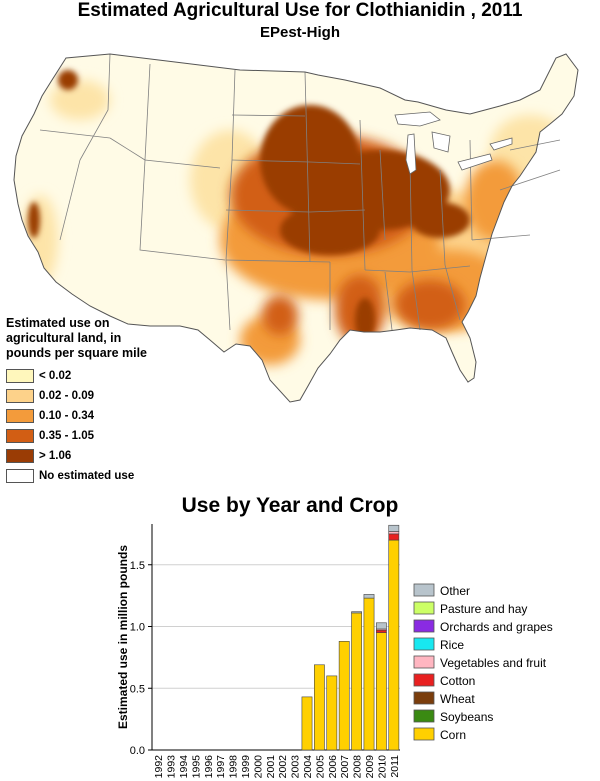 This screenshot has height=781, width=600. I want to click on x-tick-label: 2000, so click(258, 767).